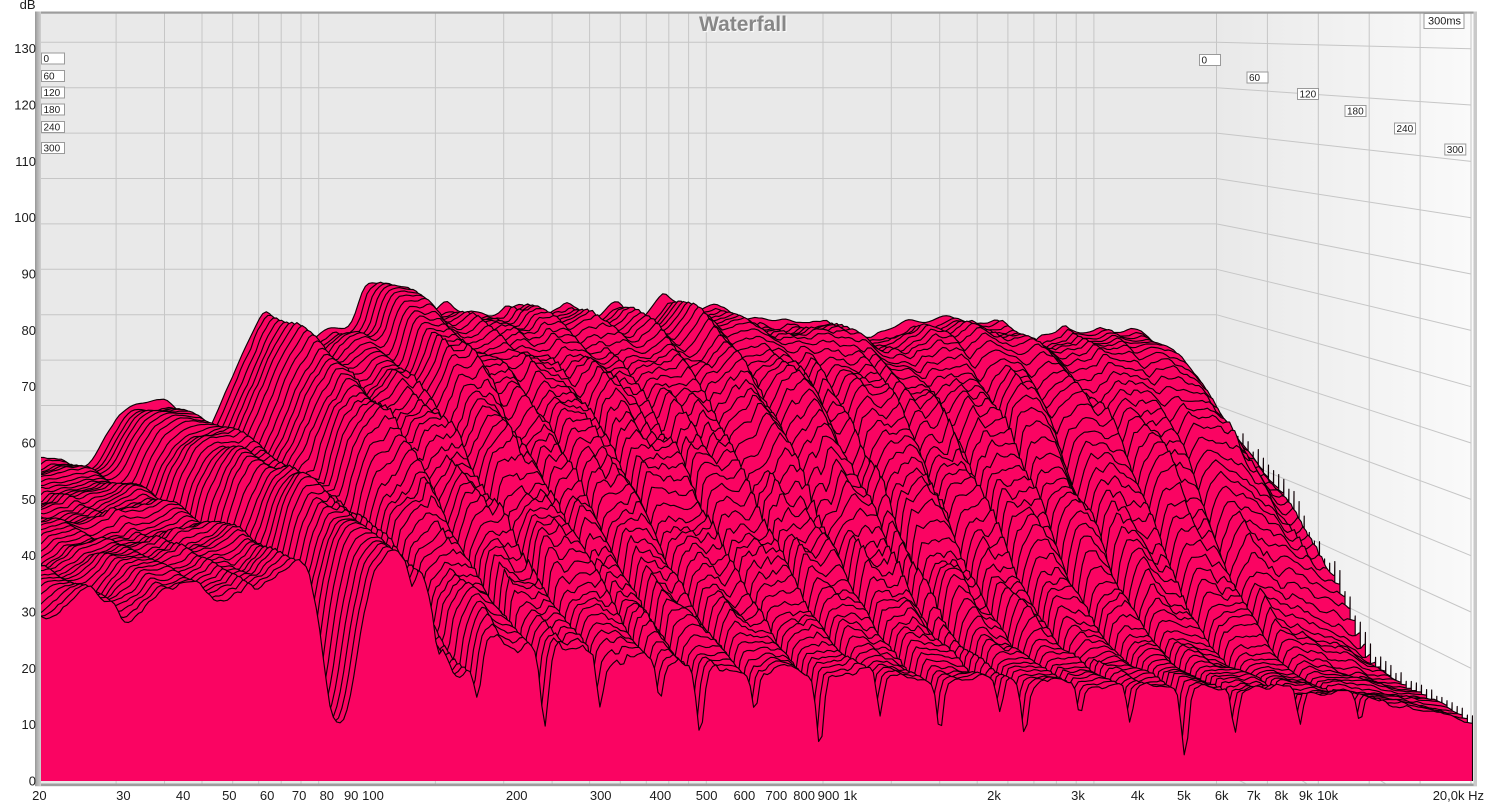  I want to click on svg-text: 200, so click(517, 795).